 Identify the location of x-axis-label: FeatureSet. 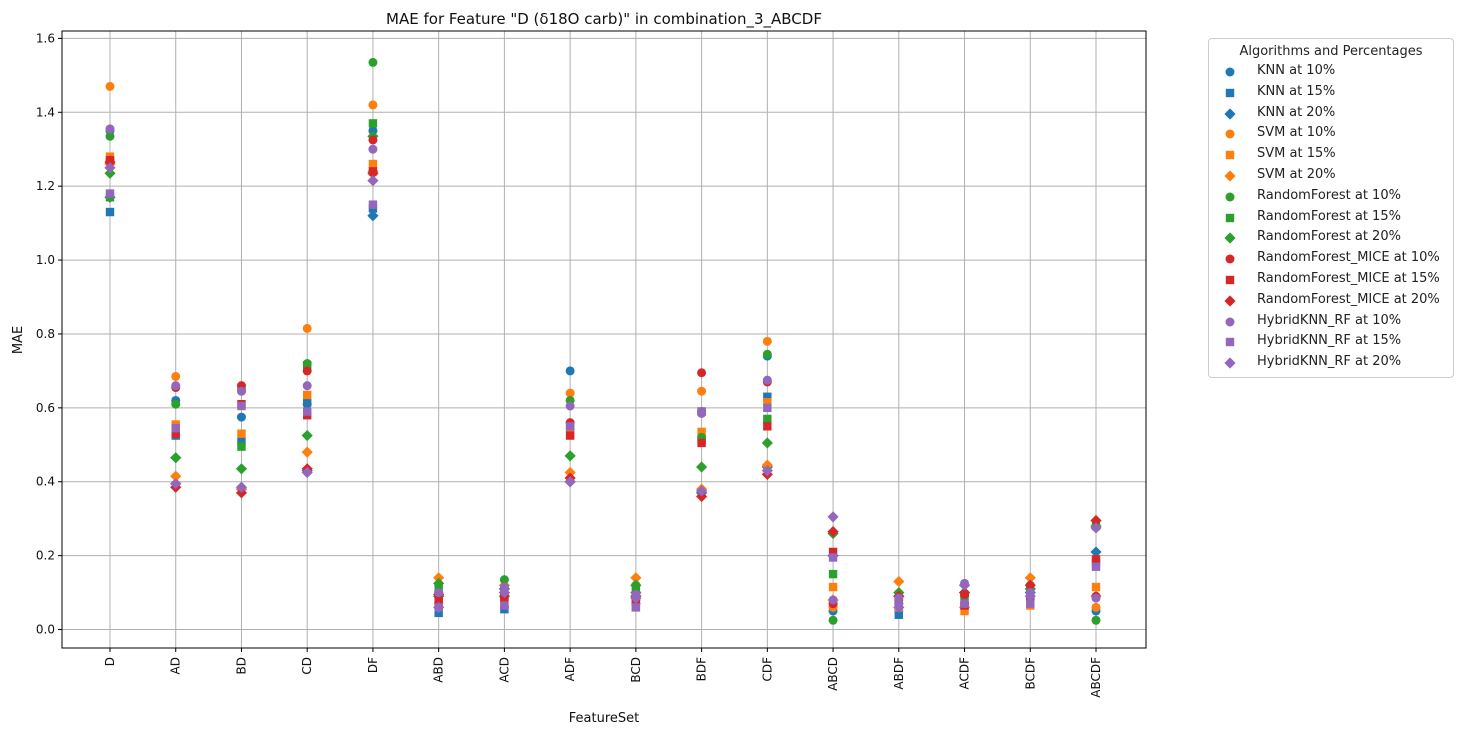
(604, 718).